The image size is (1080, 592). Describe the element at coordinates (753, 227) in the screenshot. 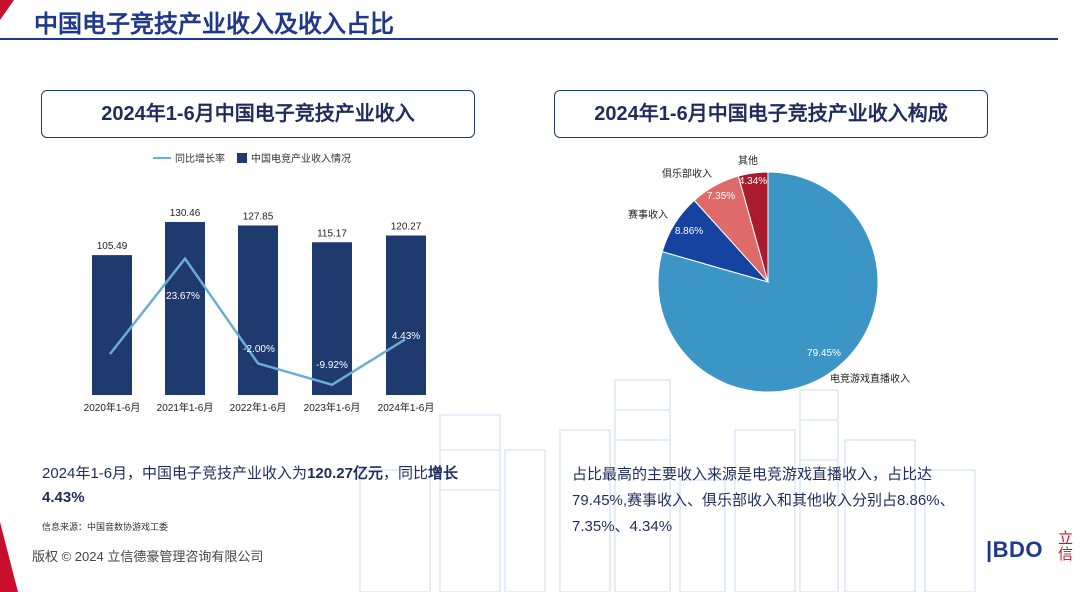

I see `pie-slice` at that location.